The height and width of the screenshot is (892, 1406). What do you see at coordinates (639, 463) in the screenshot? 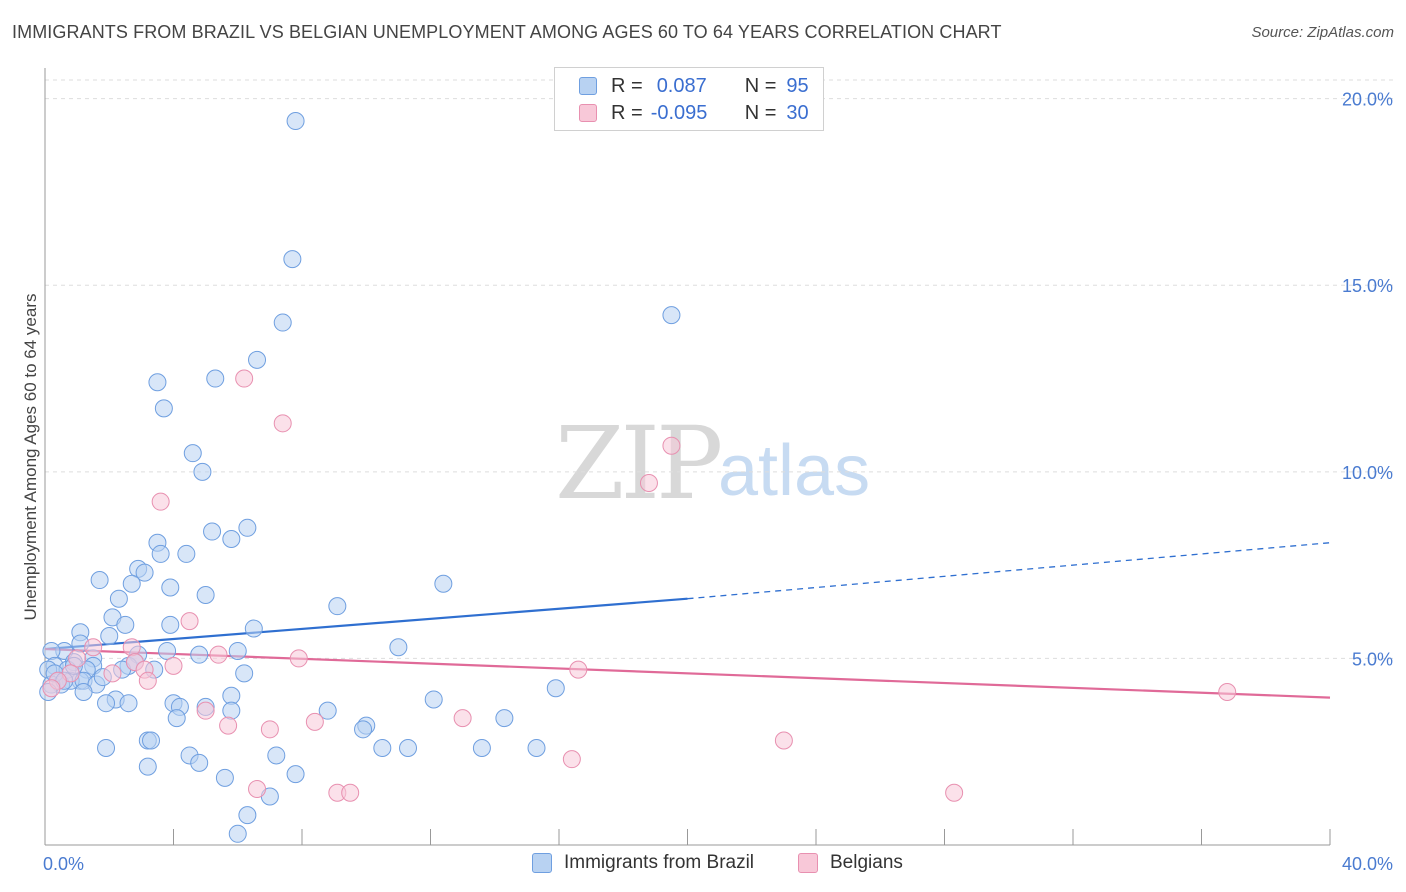
I see `watermark-zip: ZIP` at bounding box center [639, 463].